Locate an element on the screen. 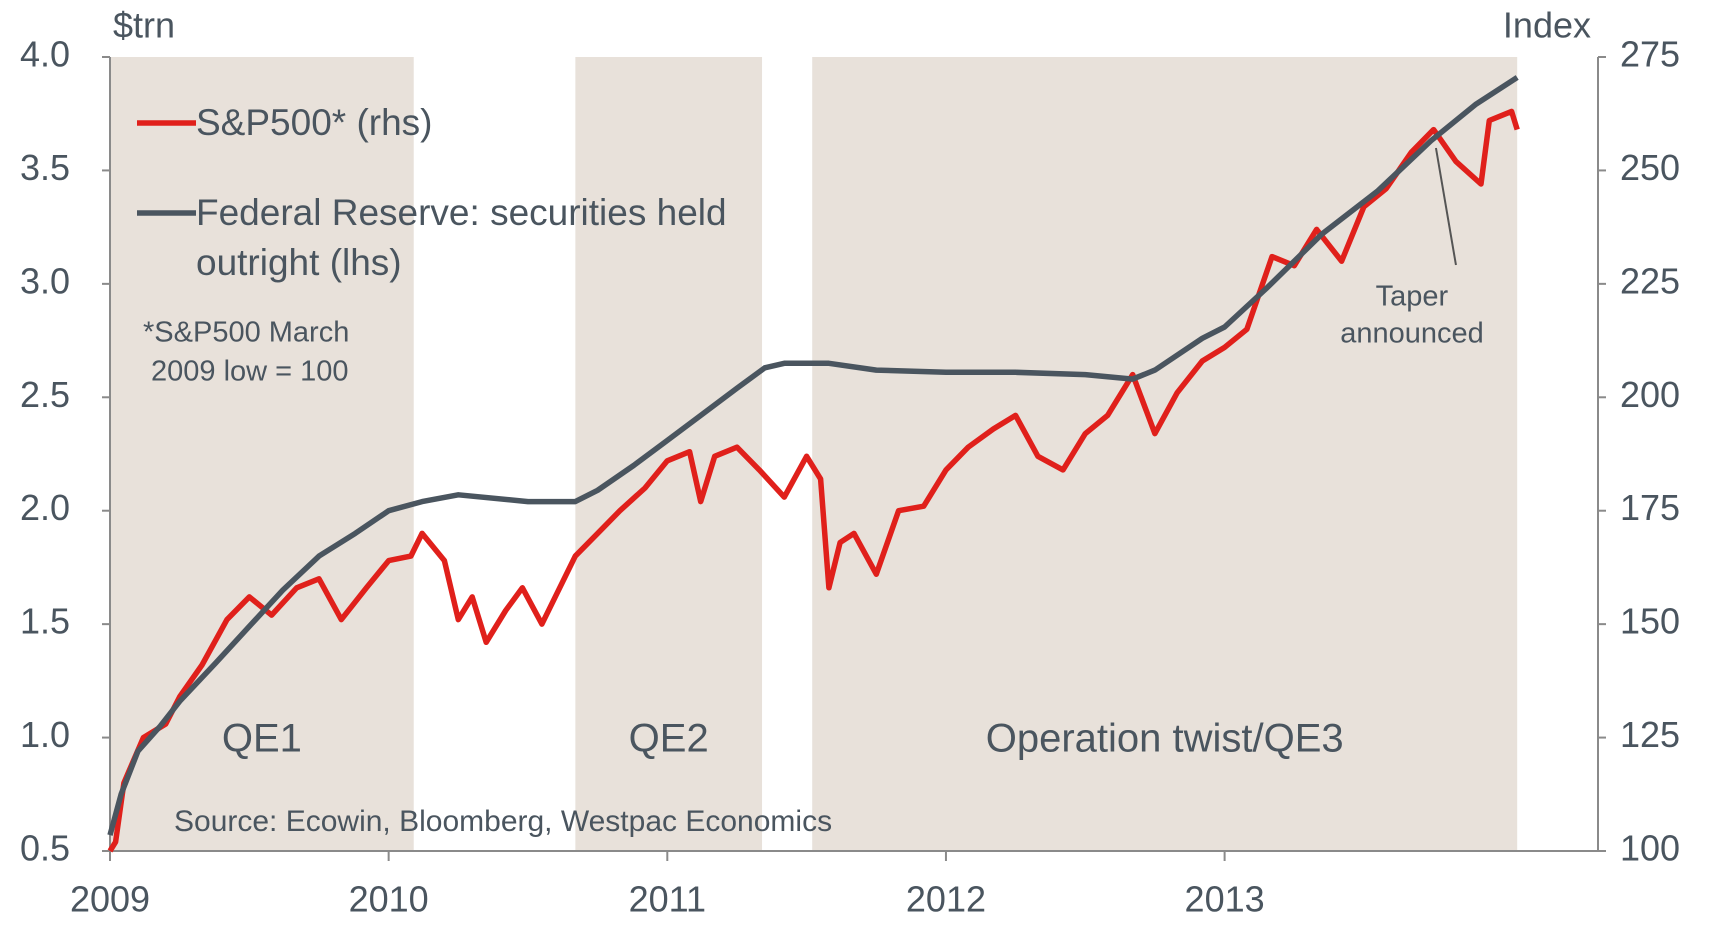  annotation-arrow is located at coordinates (1445, 206).